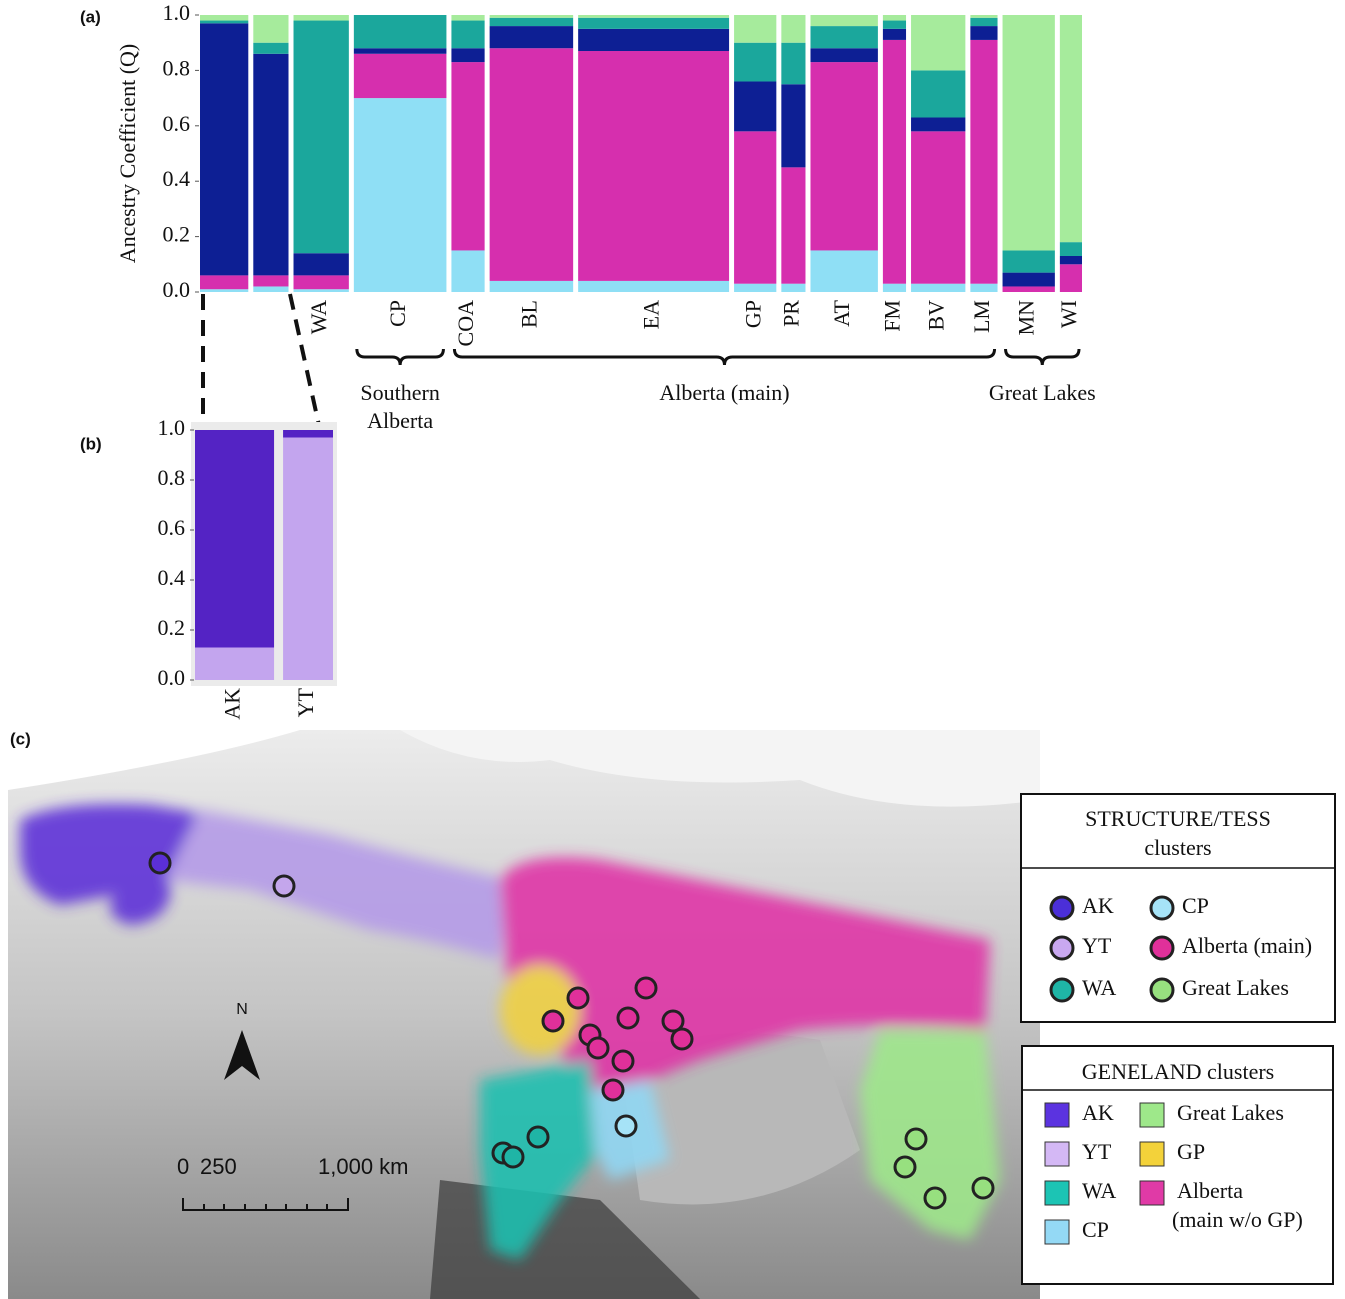  Describe the element at coordinates (1195, 905) in the screenshot. I see `legend-label: CP` at that location.